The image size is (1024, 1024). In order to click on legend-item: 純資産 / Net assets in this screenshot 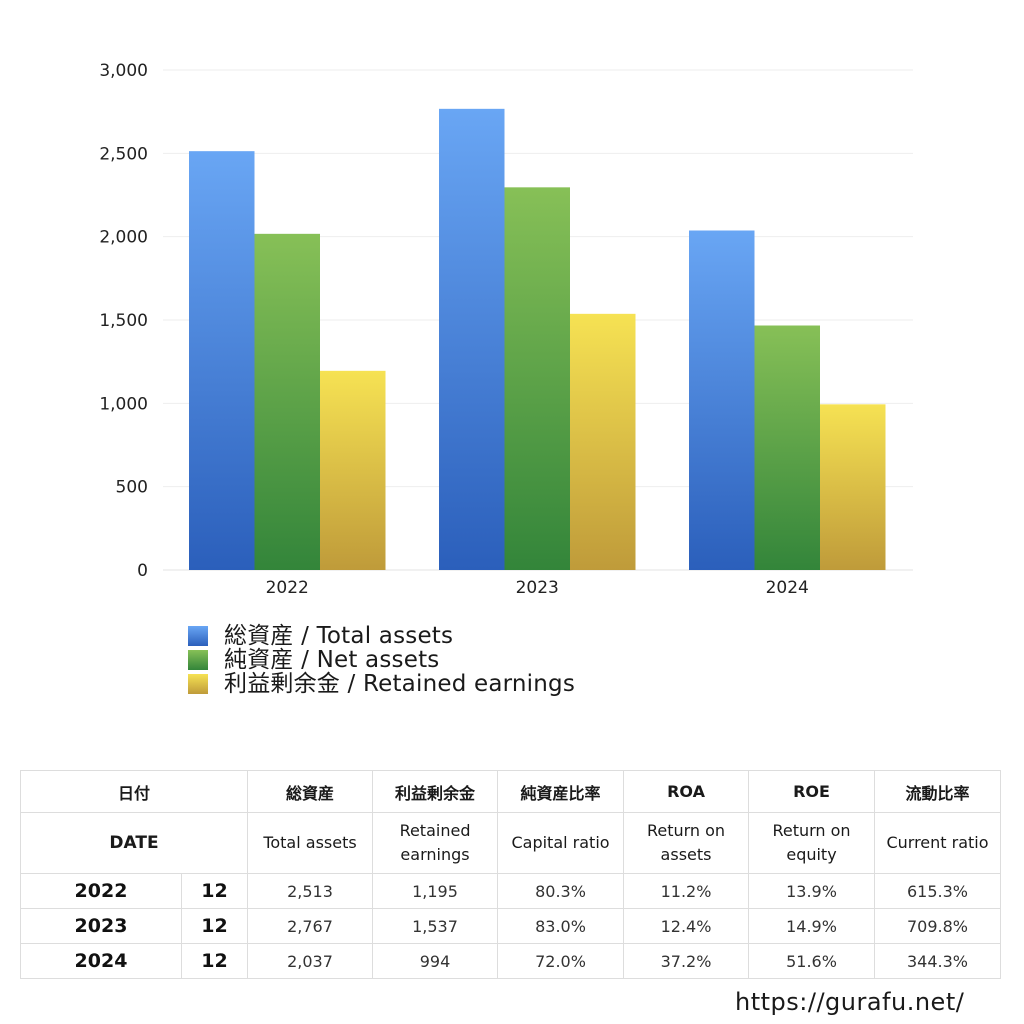, I will do `click(381, 660)`.